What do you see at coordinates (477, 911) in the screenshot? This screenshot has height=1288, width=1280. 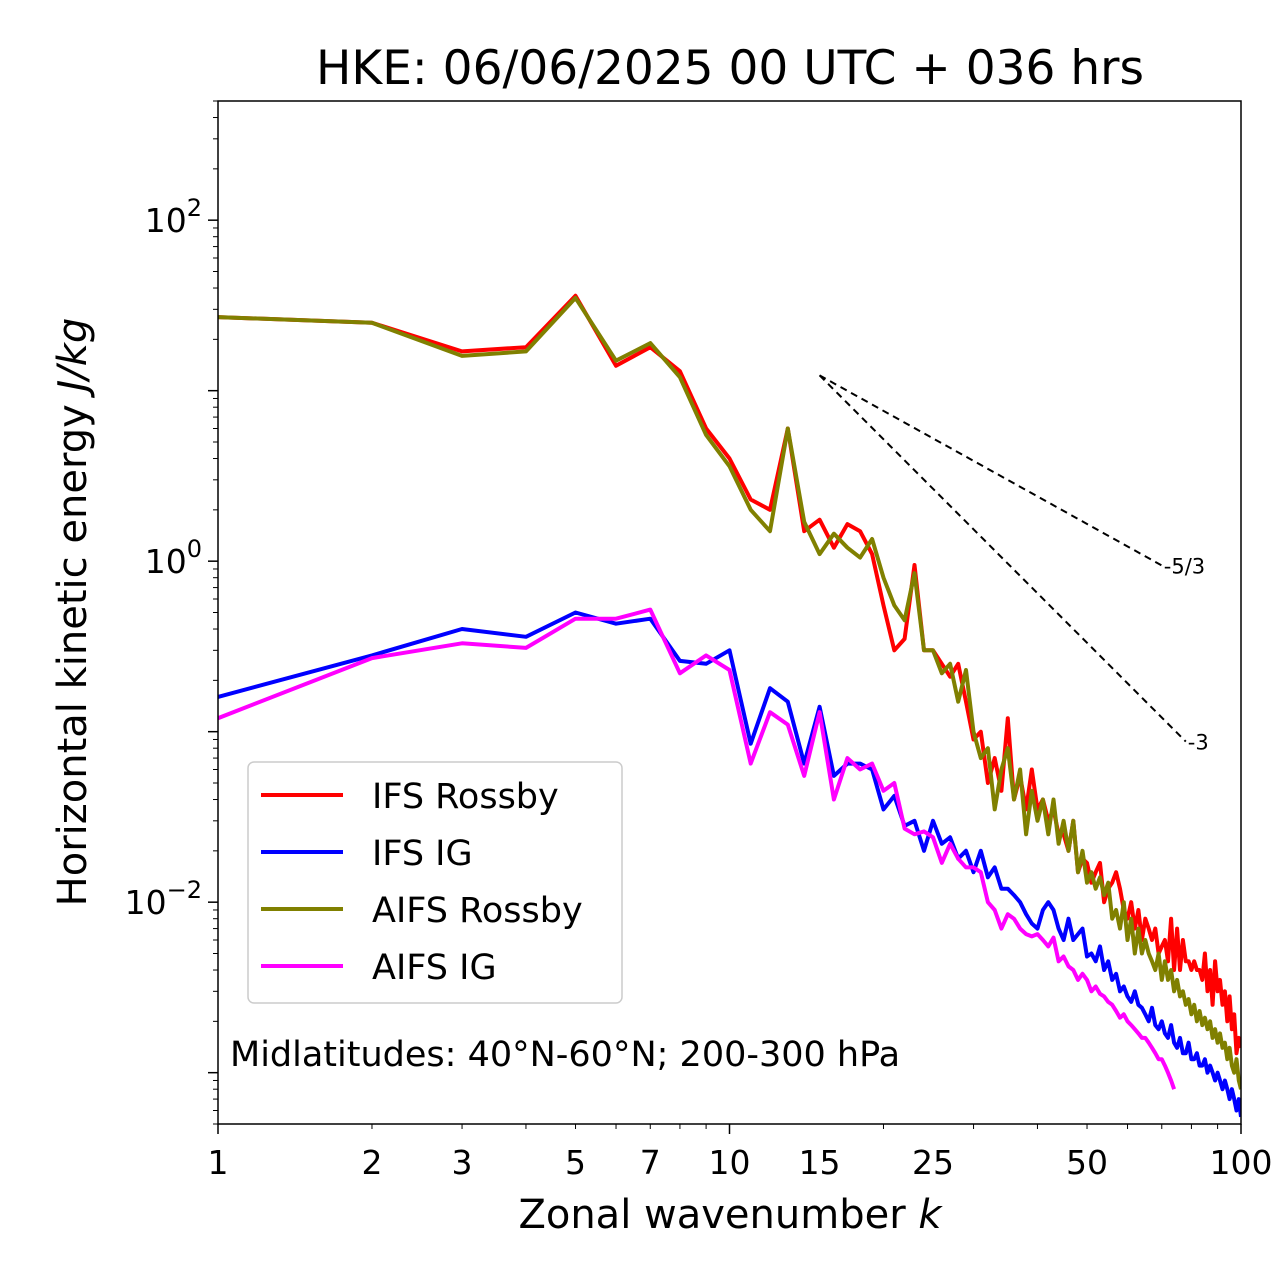 I see `legend-label-2: AIFS Rossby` at bounding box center [477, 911].